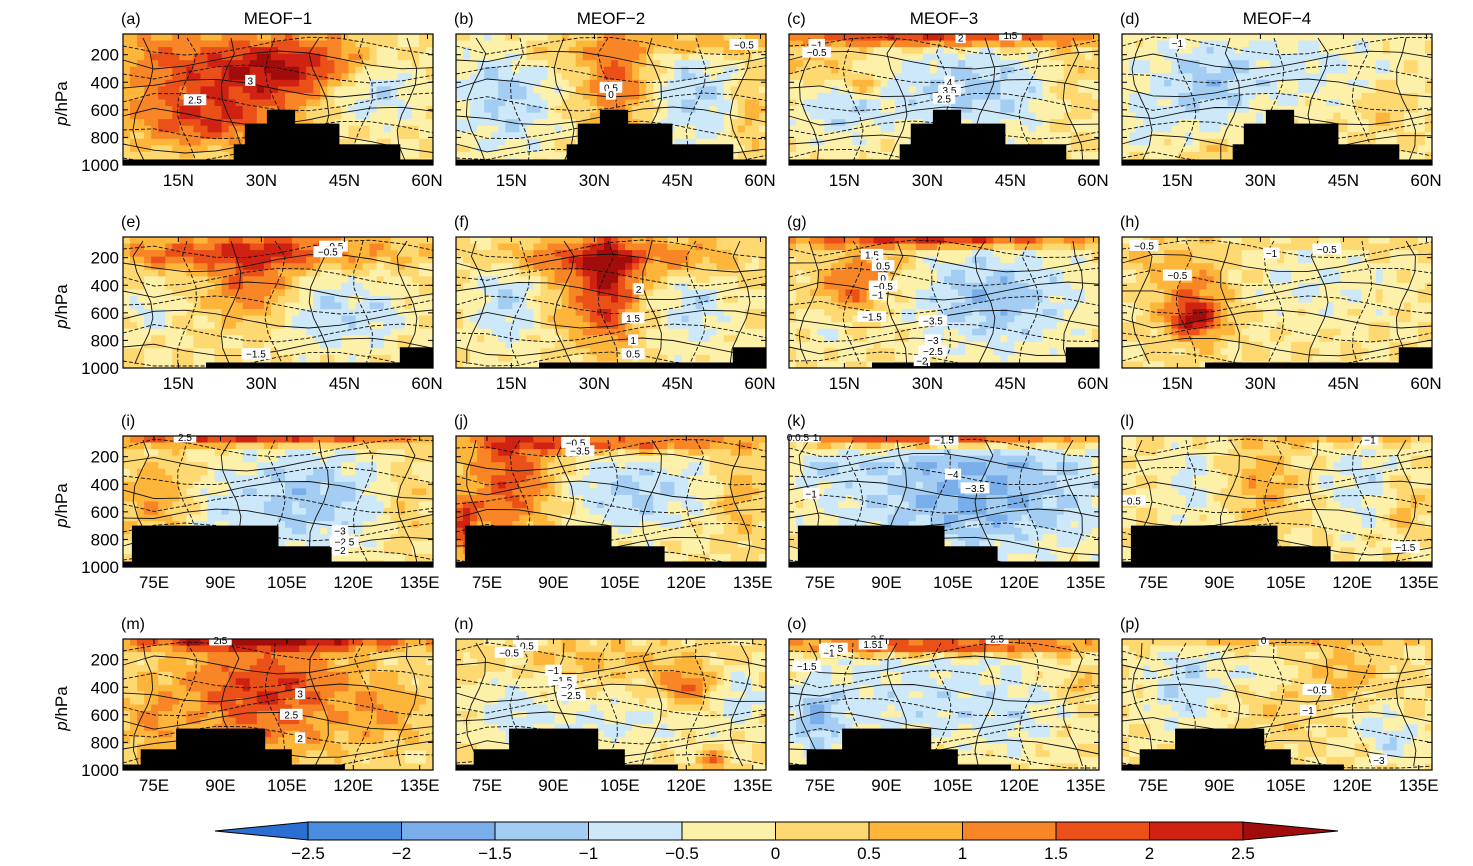 The height and width of the screenshot is (866, 1473). Describe the element at coordinates (949, 90) in the screenshot. I see `contour-label-box` at that location.